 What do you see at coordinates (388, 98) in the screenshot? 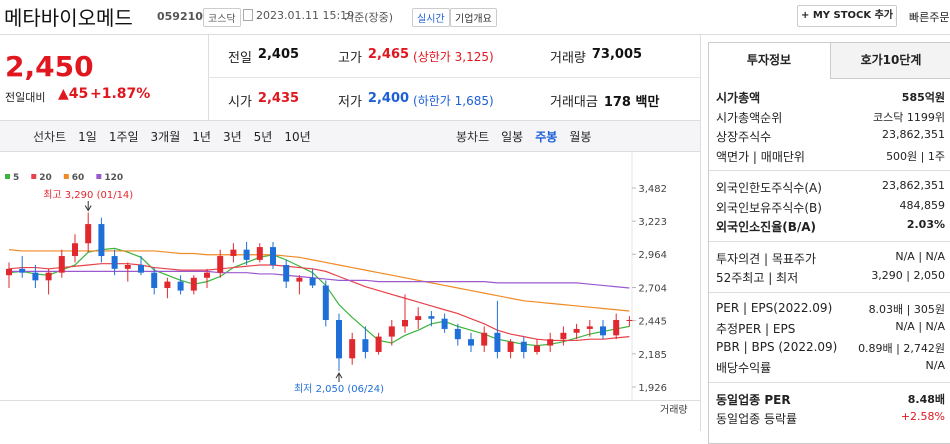
I see `summary-value: 2,400` at bounding box center [388, 98].